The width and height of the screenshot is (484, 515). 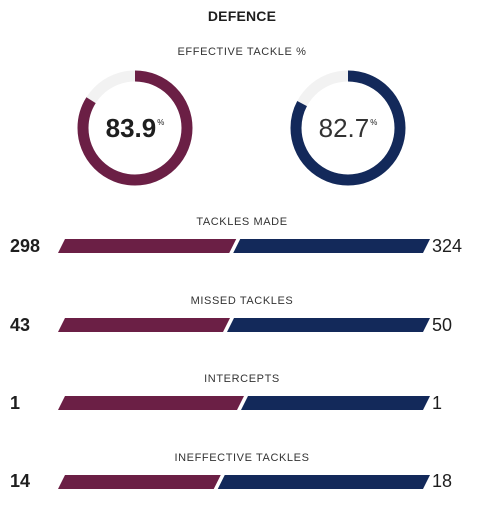 What do you see at coordinates (20, 325) in the screenshot?
I see `home-stat-value: 43` at bounding box center [20, 325].